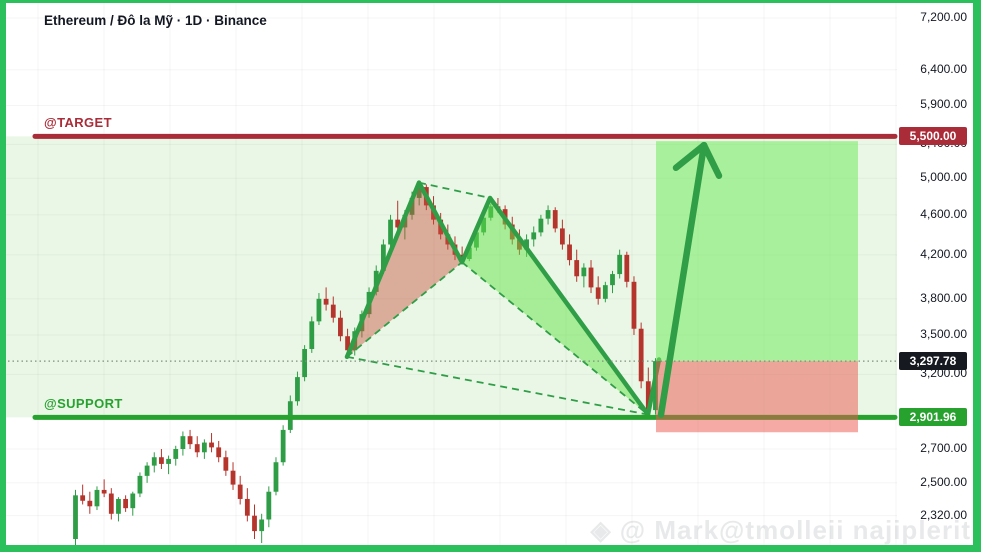 The image size is (981, 552). I want to click on target-level-label: @TARGET, so click(78, 123).